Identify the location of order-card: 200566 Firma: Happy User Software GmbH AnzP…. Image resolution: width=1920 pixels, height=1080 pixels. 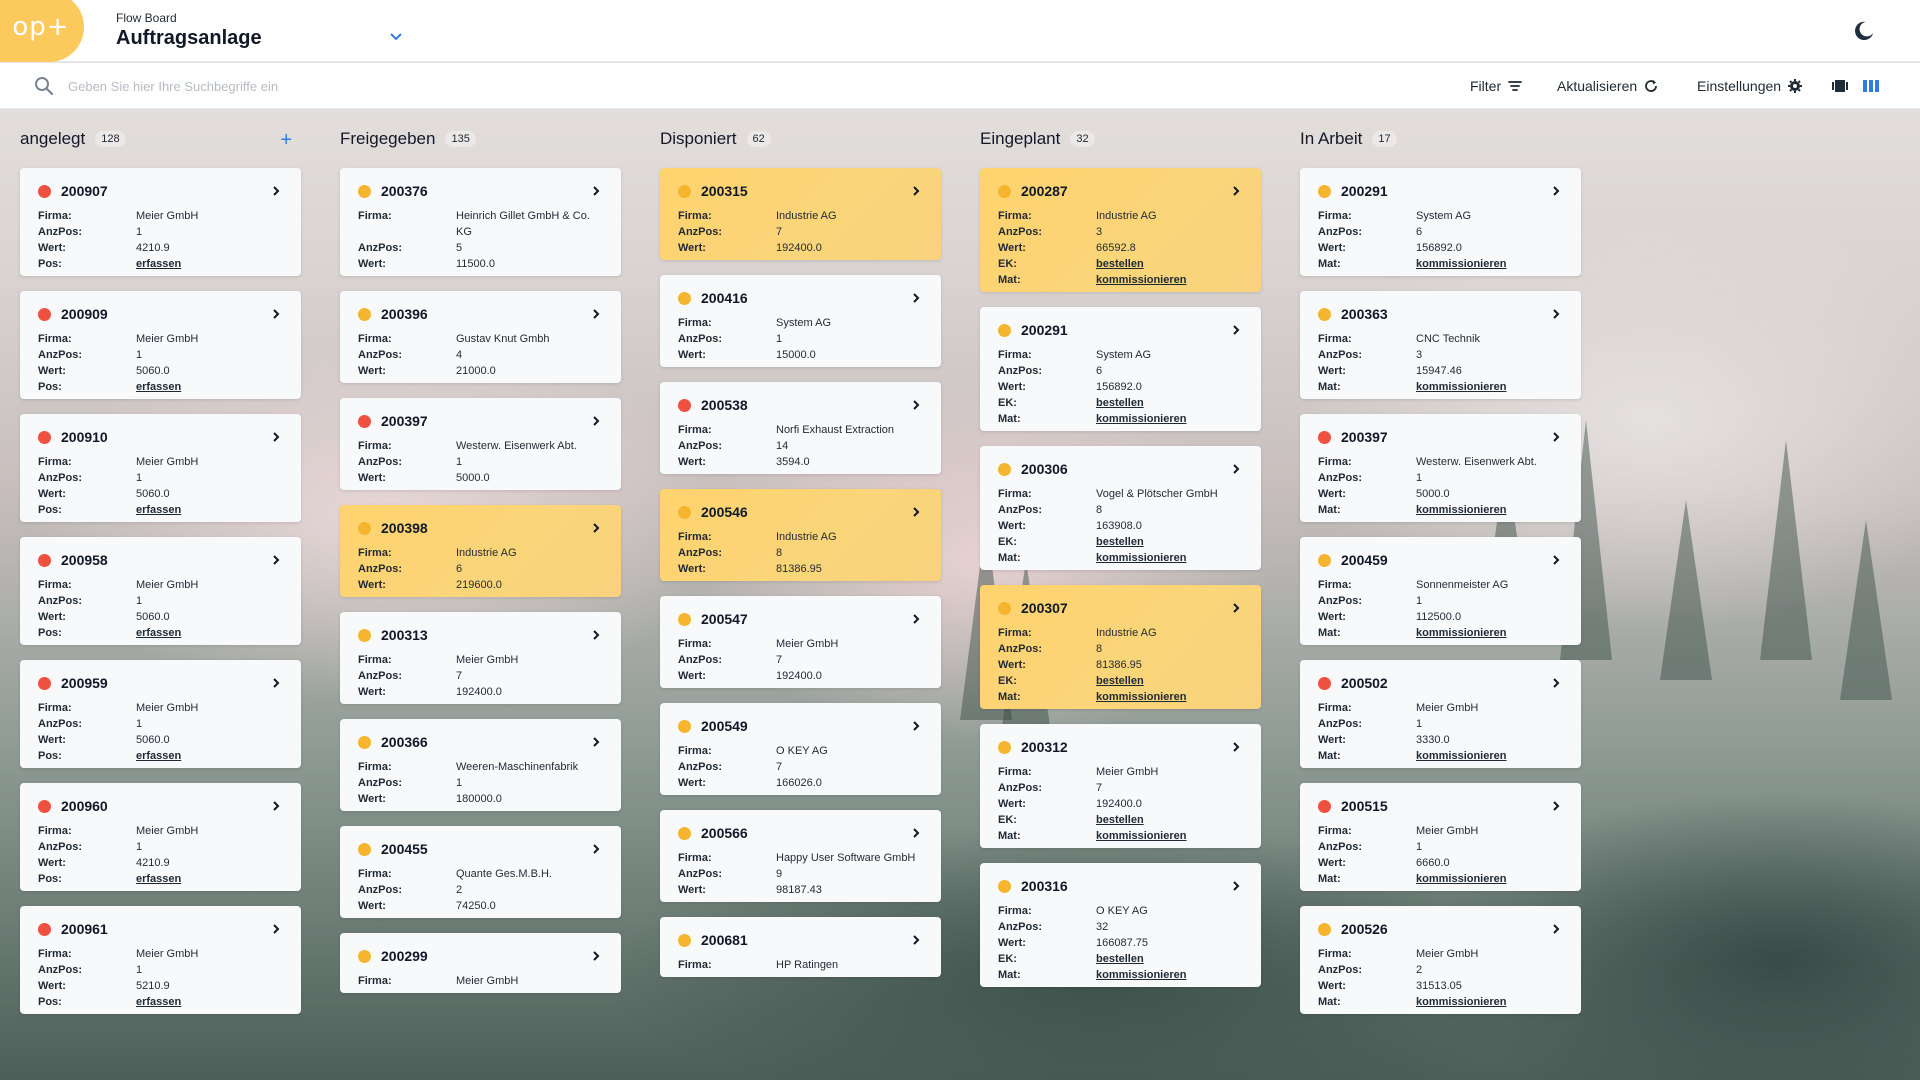
(800, 856).